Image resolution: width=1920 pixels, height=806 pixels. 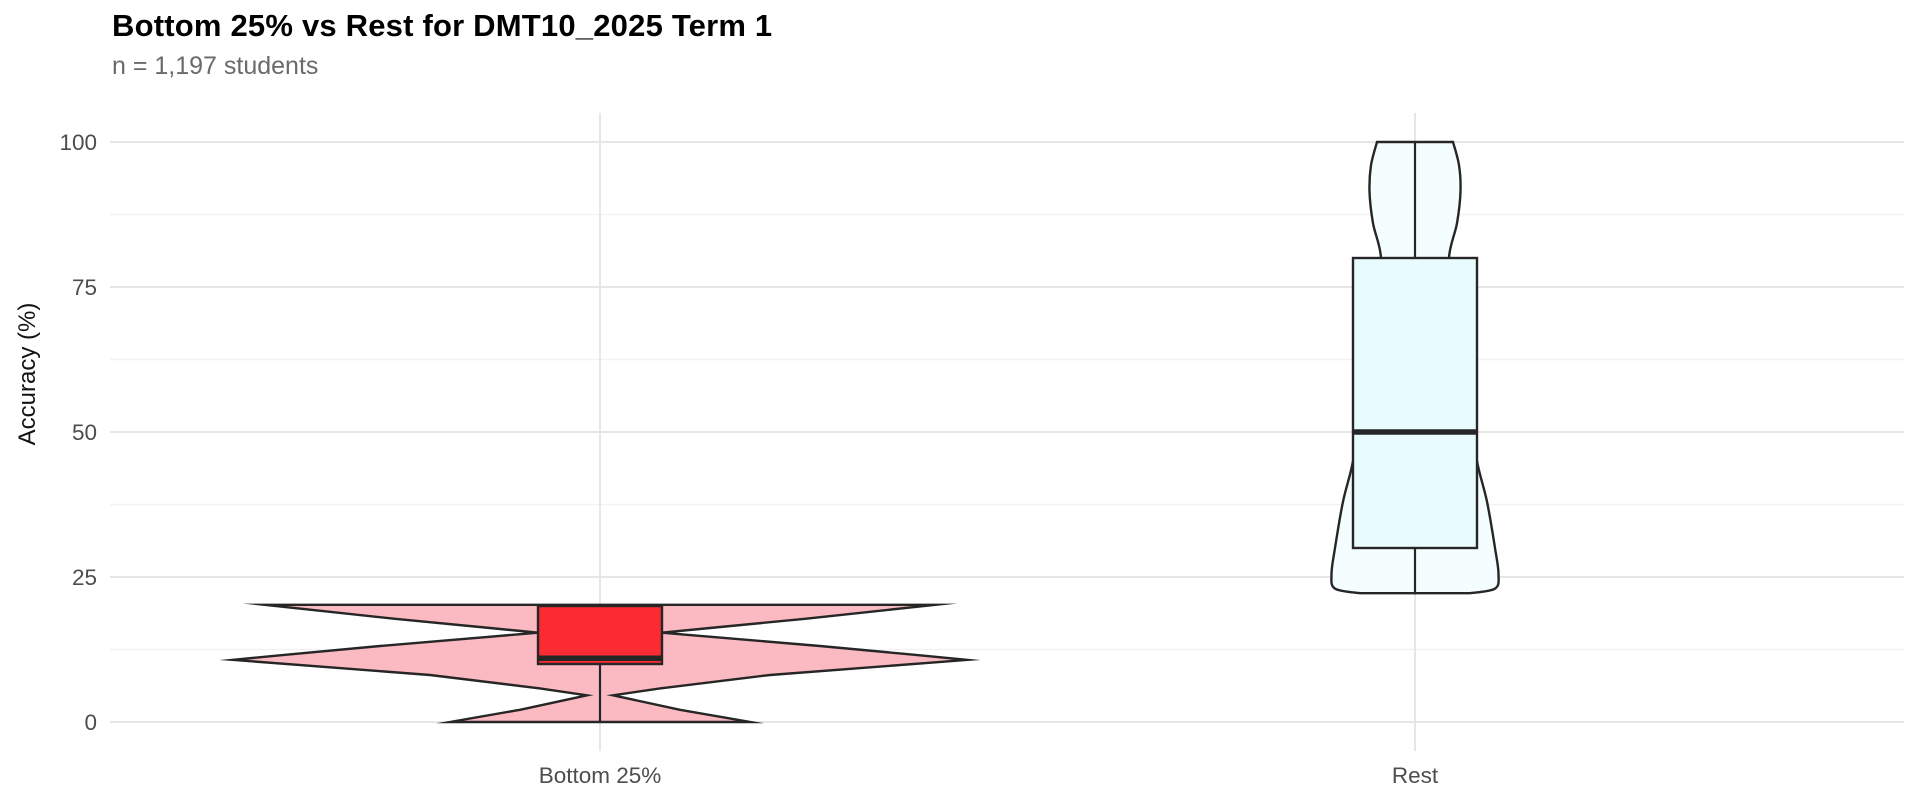 I want to click on chart-title: Bottom 25% vs Rest for DMT10_2025 Term 1, so click(x=442, y=25).